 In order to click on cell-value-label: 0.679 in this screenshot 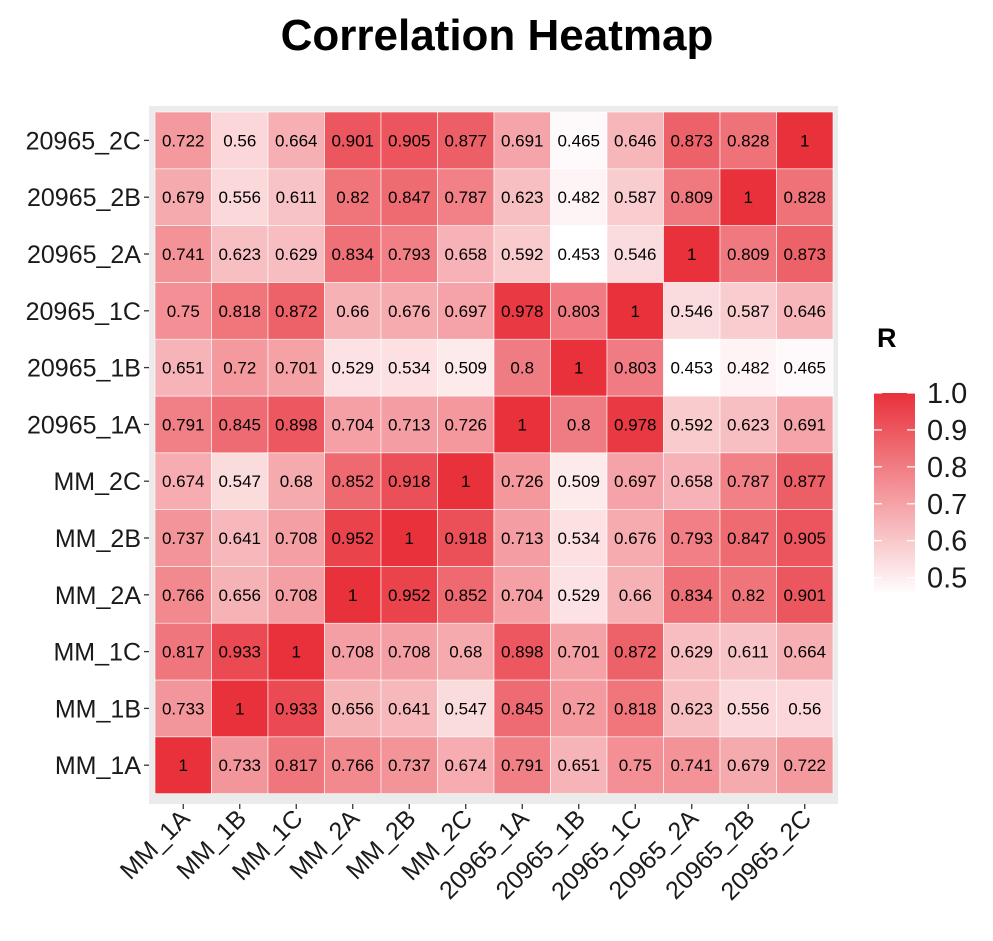, I will do `click(183, 197)`.